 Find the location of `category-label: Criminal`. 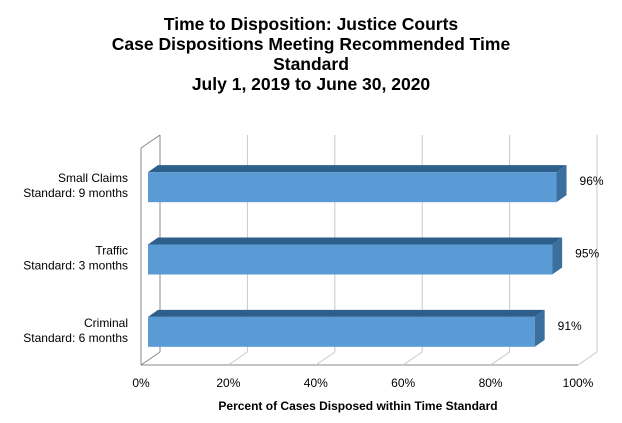

category-label: Criminal is located at coordinates (106, 323).